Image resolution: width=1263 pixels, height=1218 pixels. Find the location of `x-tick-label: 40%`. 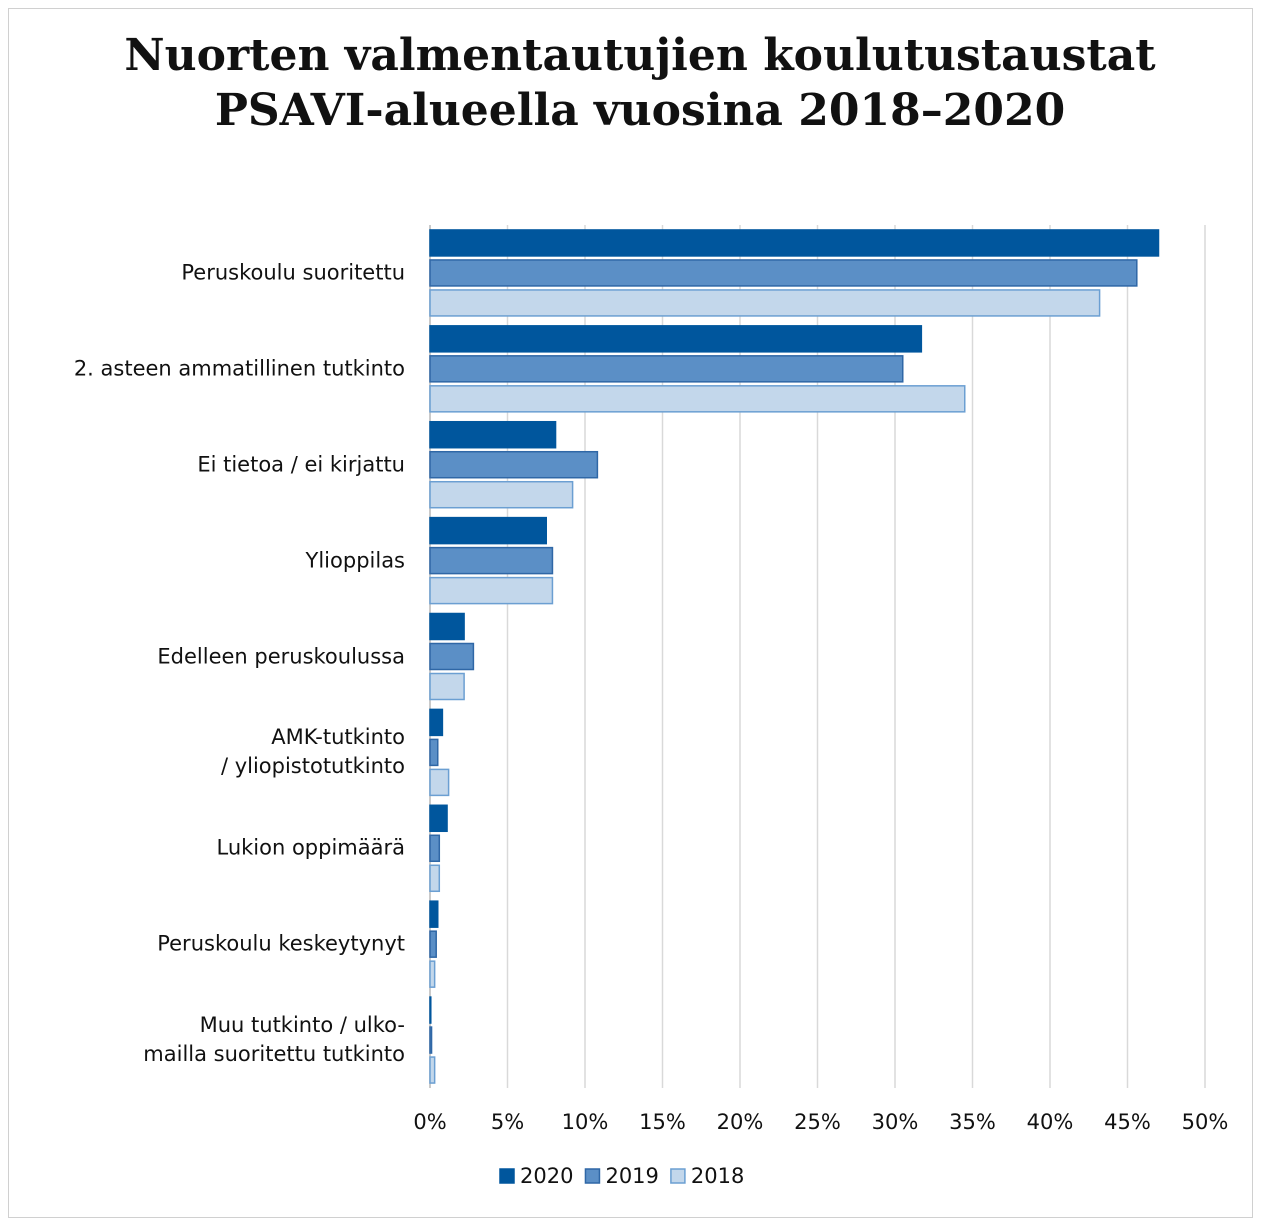

x-tick-label: 40% is located at coordinates (1050, 1122).